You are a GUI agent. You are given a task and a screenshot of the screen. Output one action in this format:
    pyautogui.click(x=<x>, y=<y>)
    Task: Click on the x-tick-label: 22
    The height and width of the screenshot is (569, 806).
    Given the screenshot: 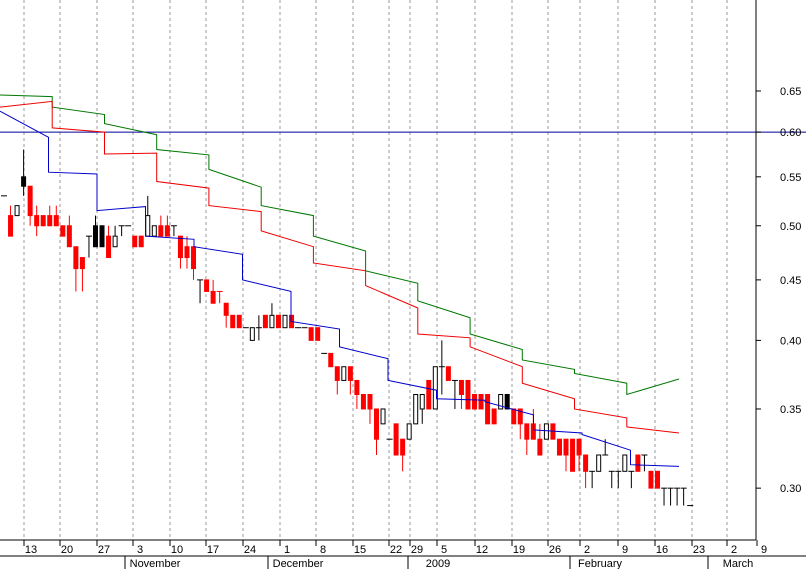 What is the action you would take?
    pyautogui.click(x=396, y=550)
    